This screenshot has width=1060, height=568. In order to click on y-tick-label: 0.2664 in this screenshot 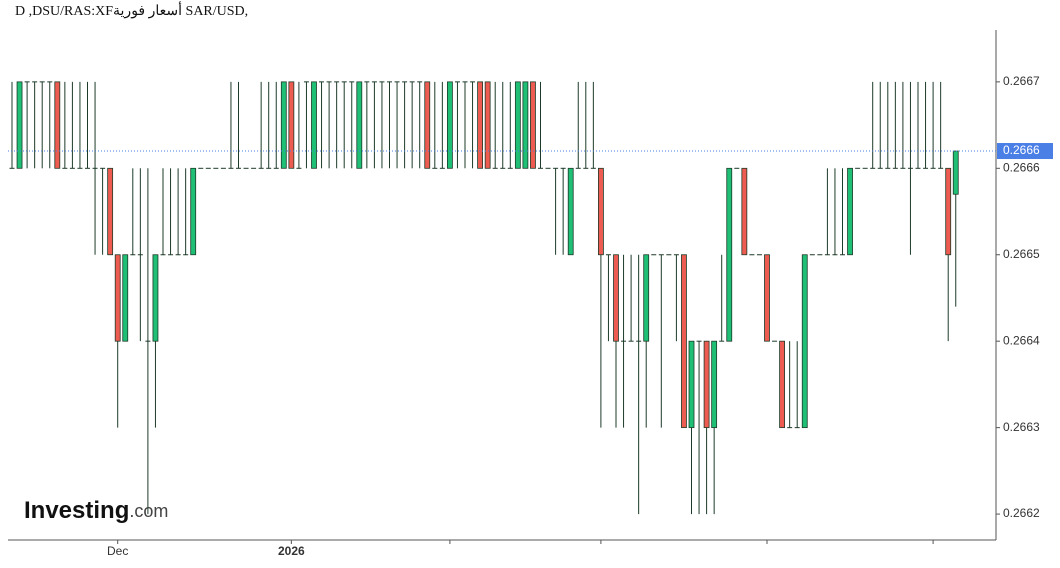, I will do `click(1021, 340)`.